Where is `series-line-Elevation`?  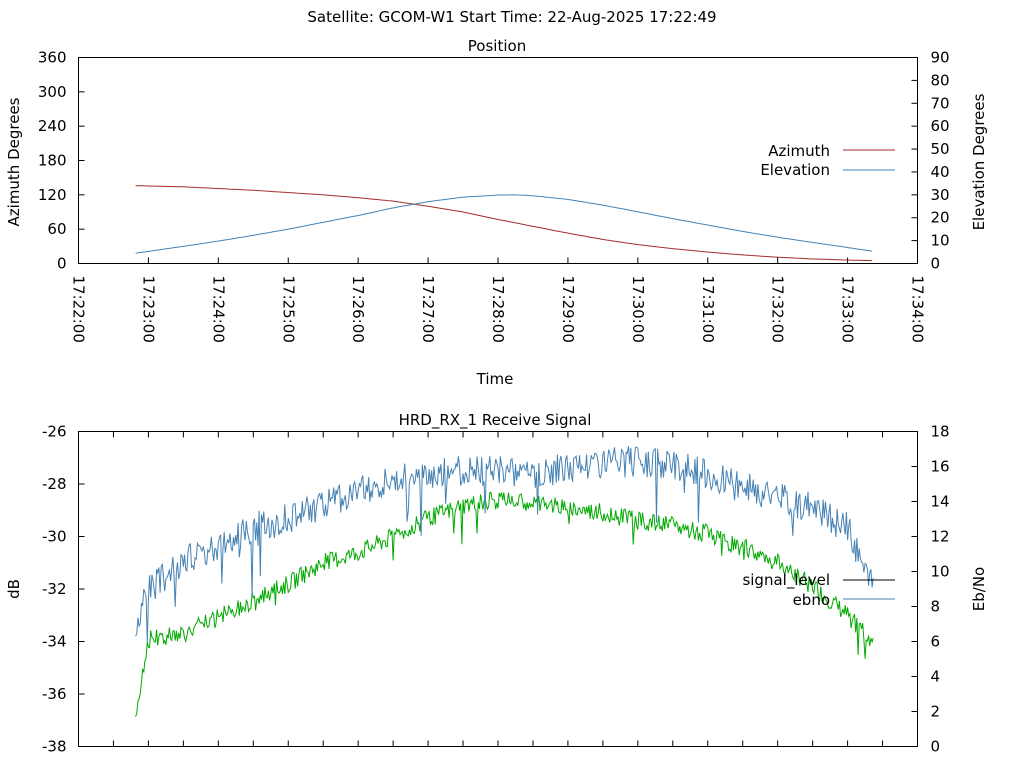 series-line-Elevation is located at coordinates (504, 224).